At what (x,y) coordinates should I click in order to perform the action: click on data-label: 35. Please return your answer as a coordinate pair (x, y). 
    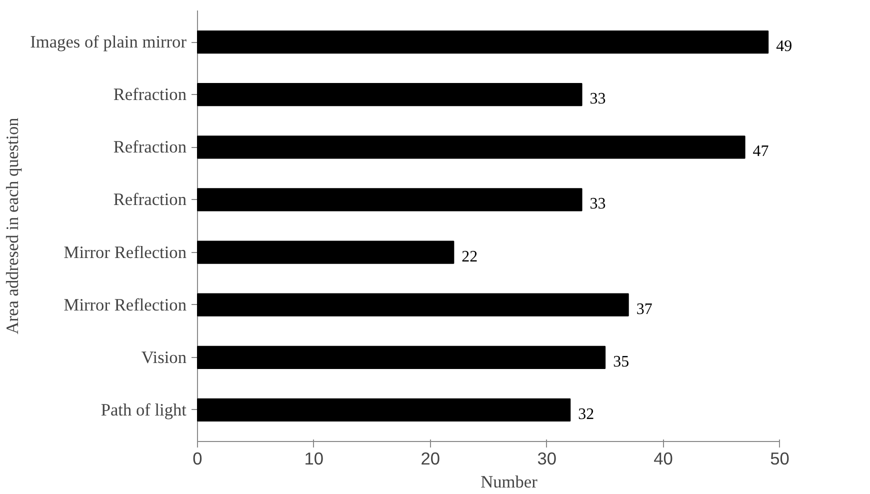
    Looking at the image, I should click on (621, 361).